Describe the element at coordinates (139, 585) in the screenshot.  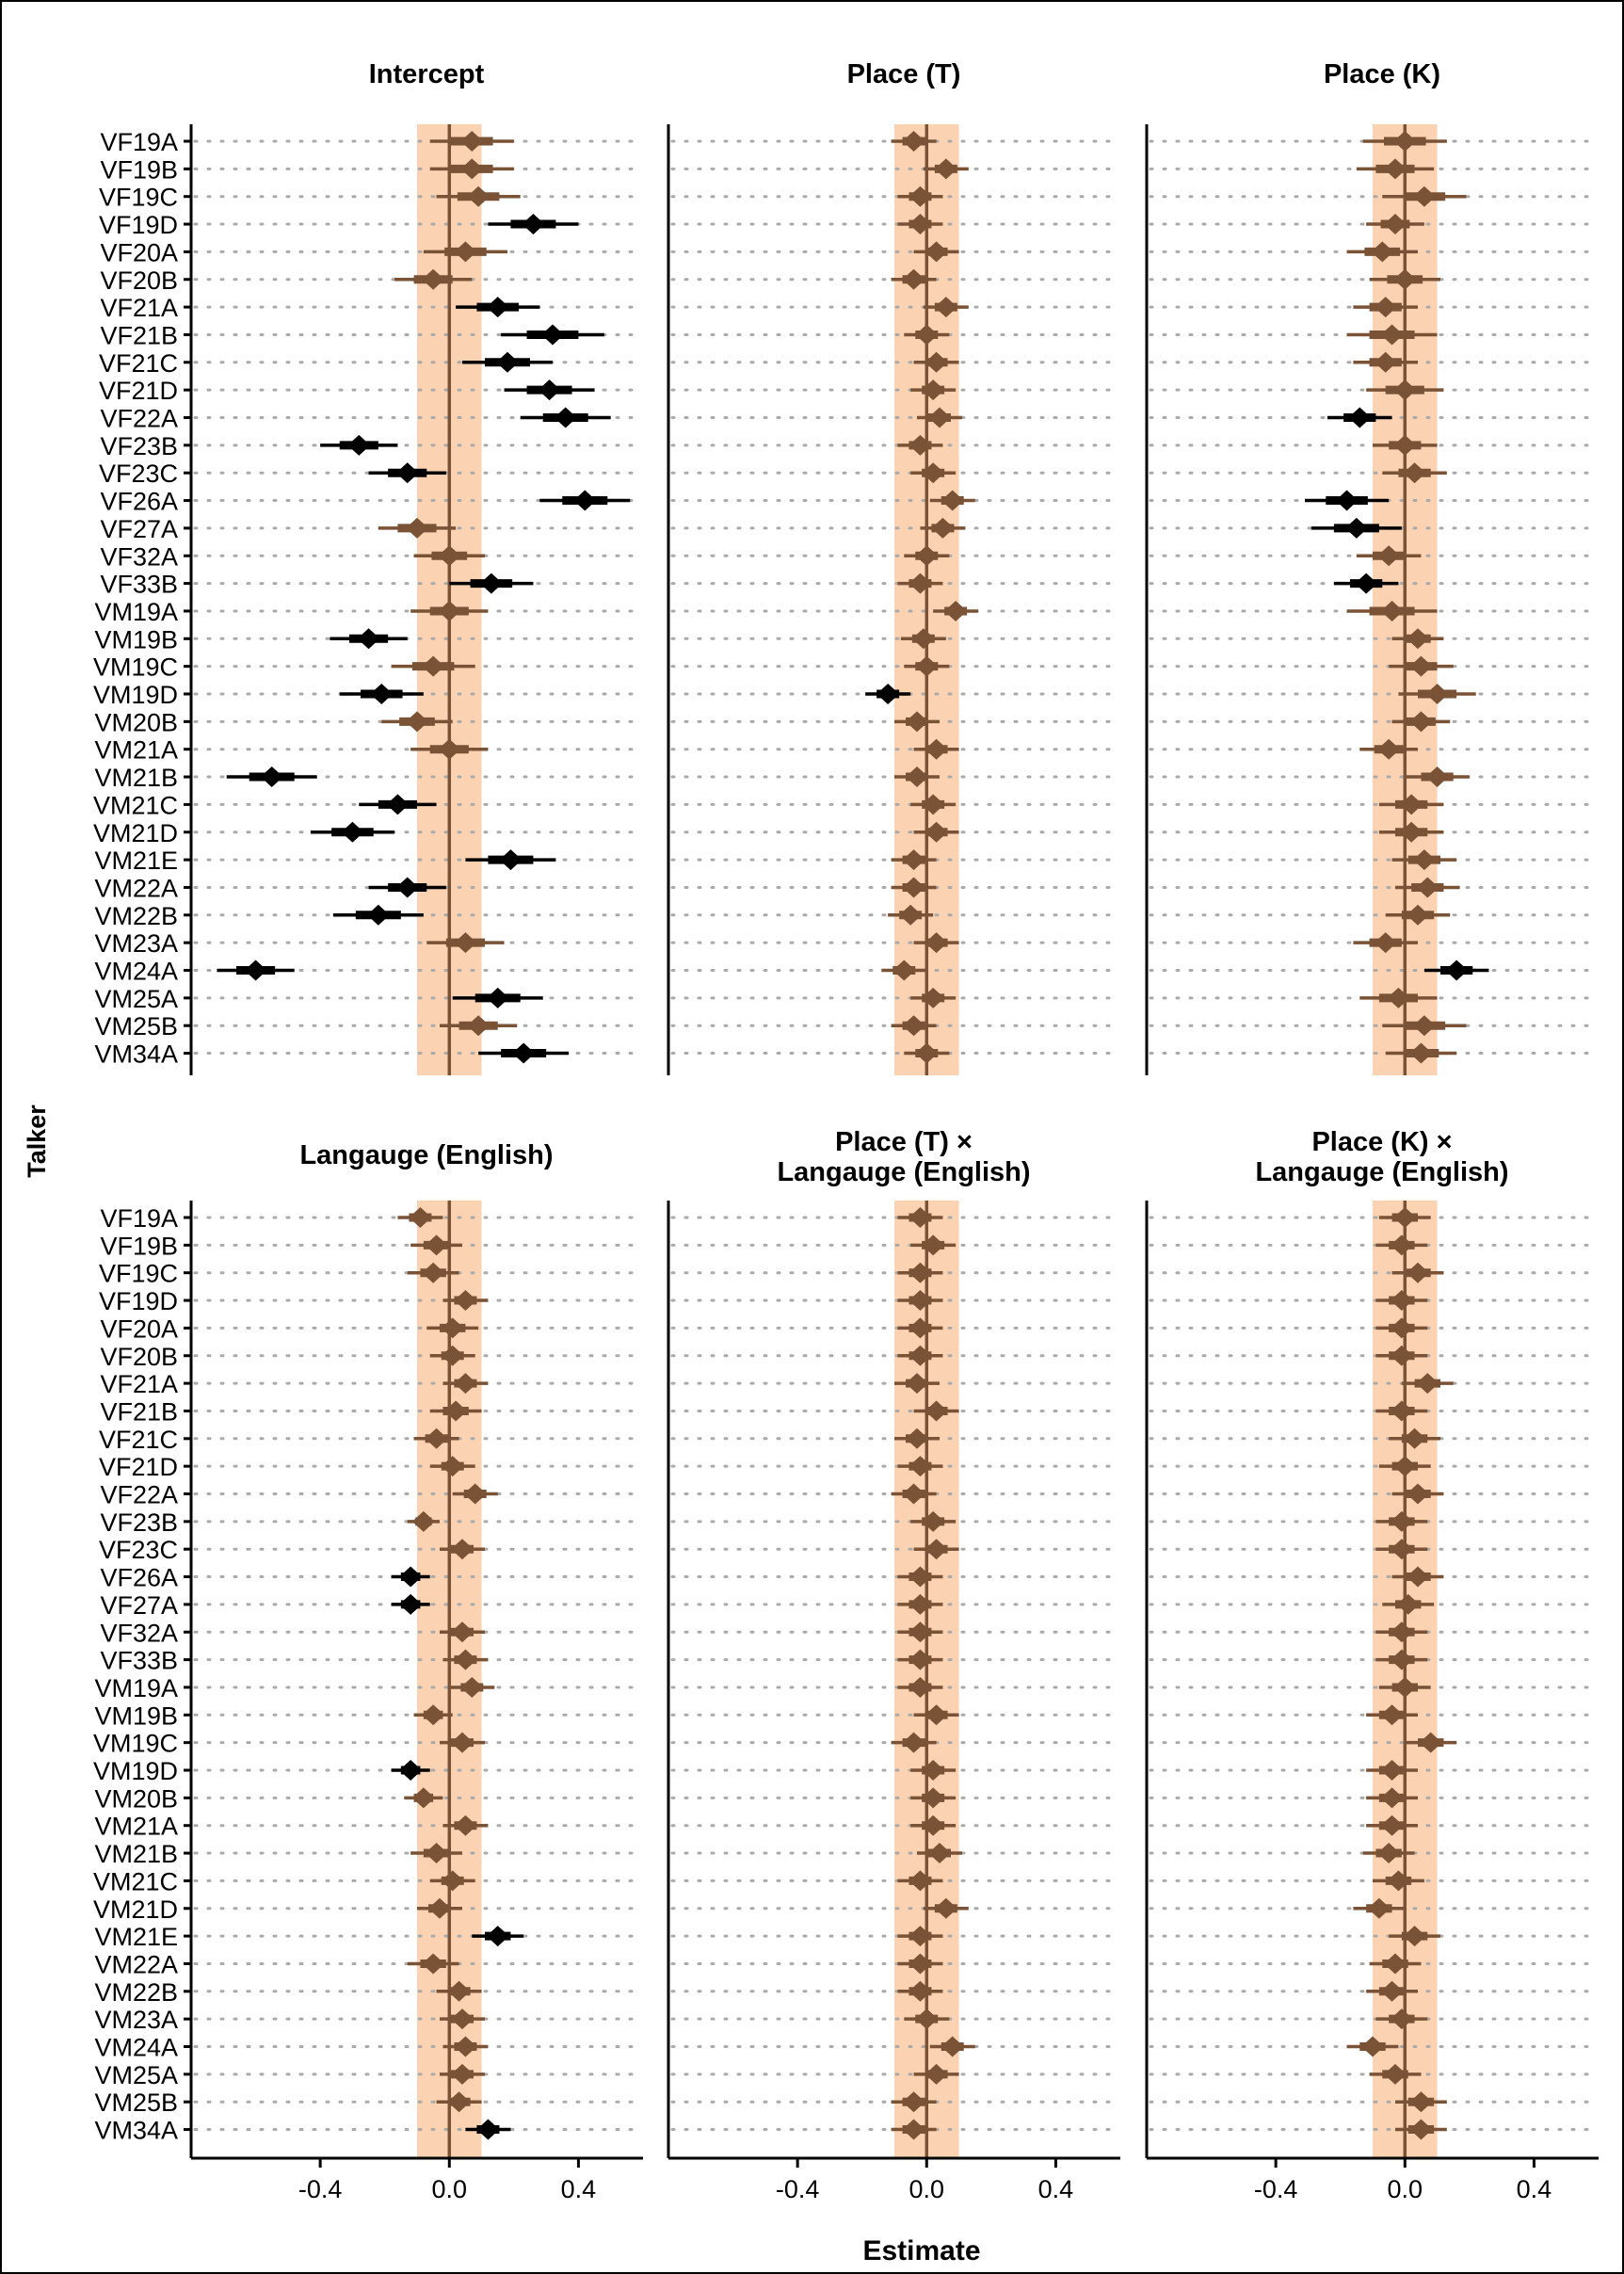
I see `talker-label: VF33B` at that location.